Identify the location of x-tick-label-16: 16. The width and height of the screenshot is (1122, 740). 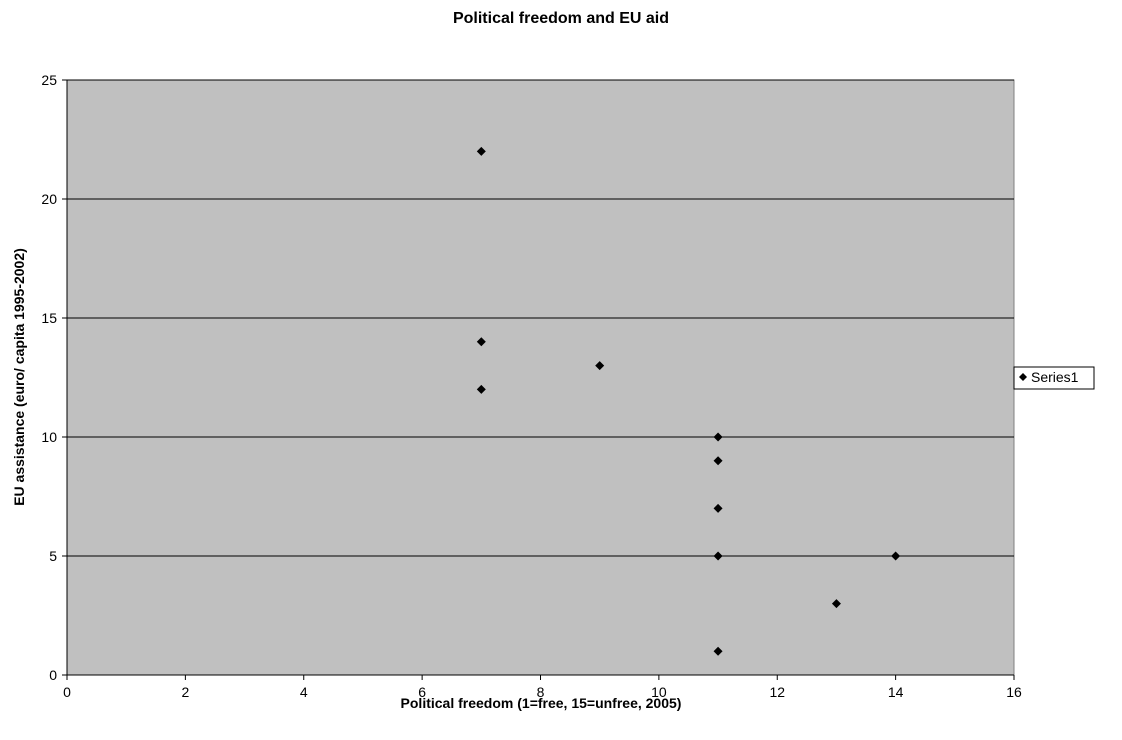
(1014, 692).